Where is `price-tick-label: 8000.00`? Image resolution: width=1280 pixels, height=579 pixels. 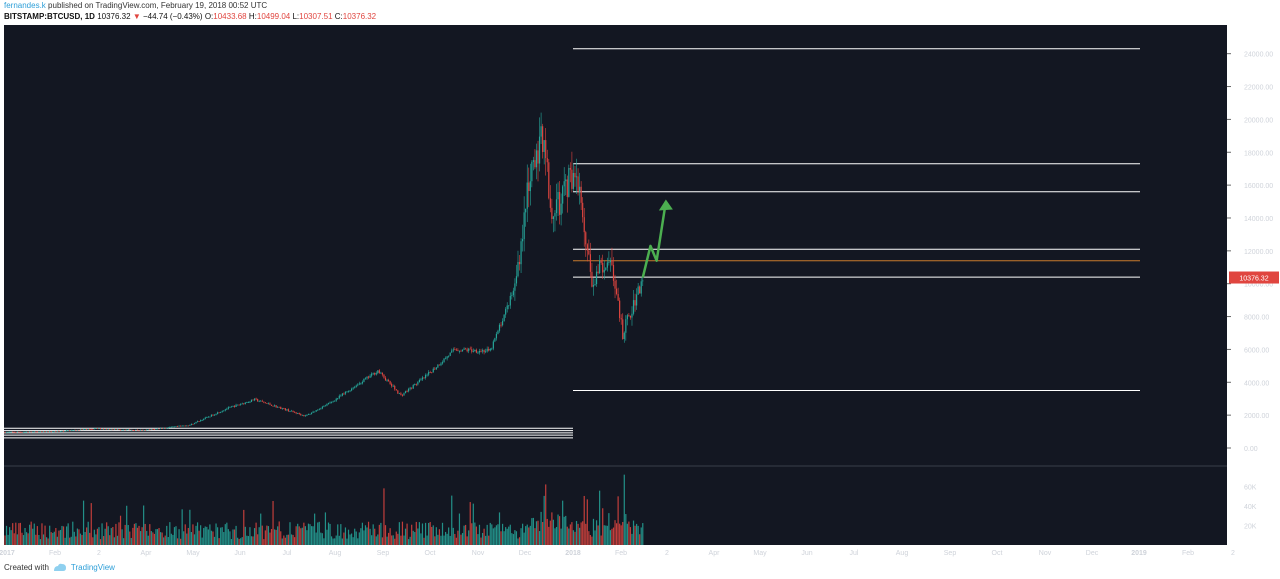
price-tick-label: 8000.00 is located at coordinates (1256, 318).